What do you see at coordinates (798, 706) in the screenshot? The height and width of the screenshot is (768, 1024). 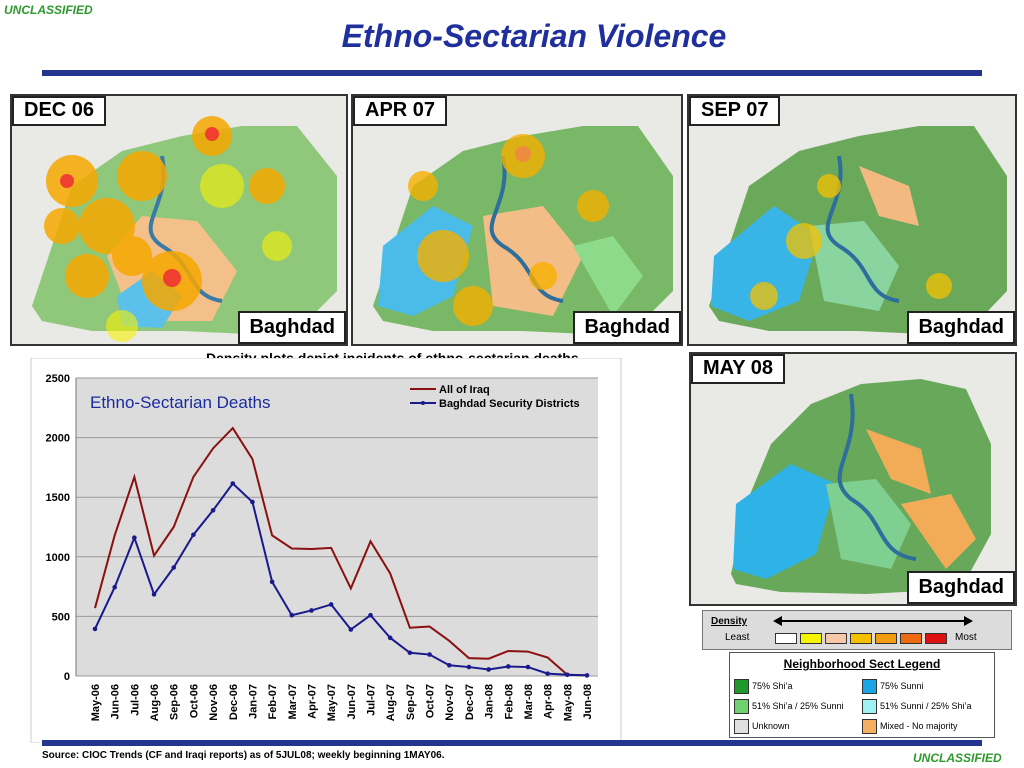 I see `sect-label-51-shia: 51% Shi’a / 25% Sunni` at bounding box center [798, 706].